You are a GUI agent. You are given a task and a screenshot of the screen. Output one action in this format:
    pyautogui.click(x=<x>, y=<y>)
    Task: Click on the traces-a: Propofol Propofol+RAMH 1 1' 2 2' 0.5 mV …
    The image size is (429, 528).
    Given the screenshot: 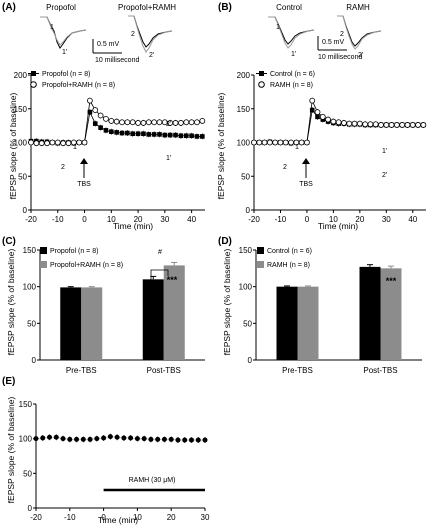 What is the action you would take?
    pyautogui.click(x=108, y=33)
    